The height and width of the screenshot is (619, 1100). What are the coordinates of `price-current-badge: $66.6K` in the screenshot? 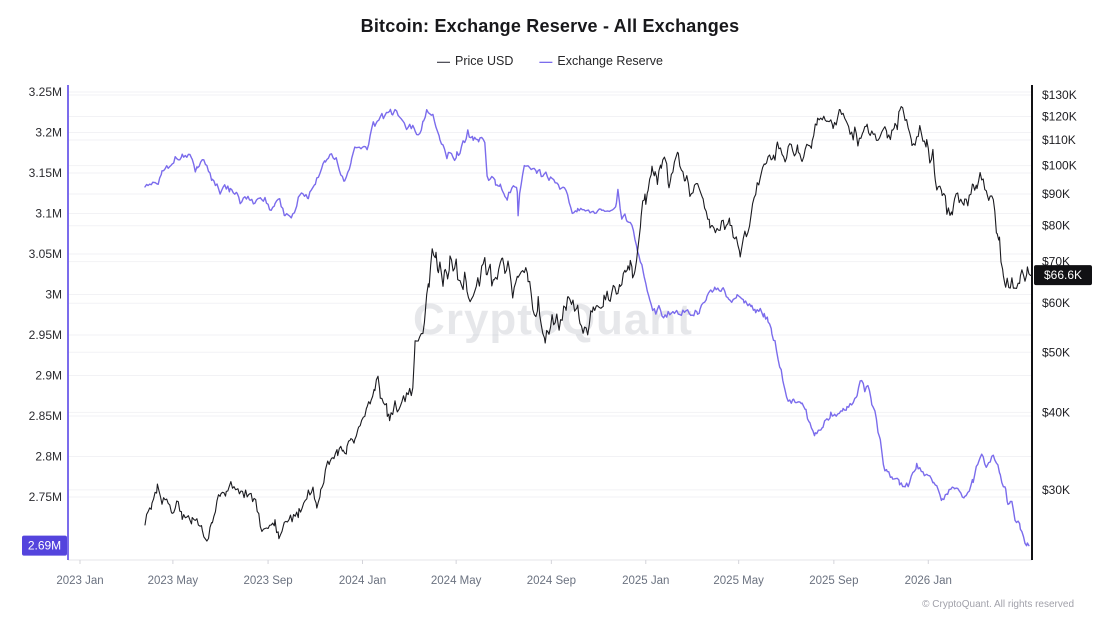 It's located at (1063, 275).